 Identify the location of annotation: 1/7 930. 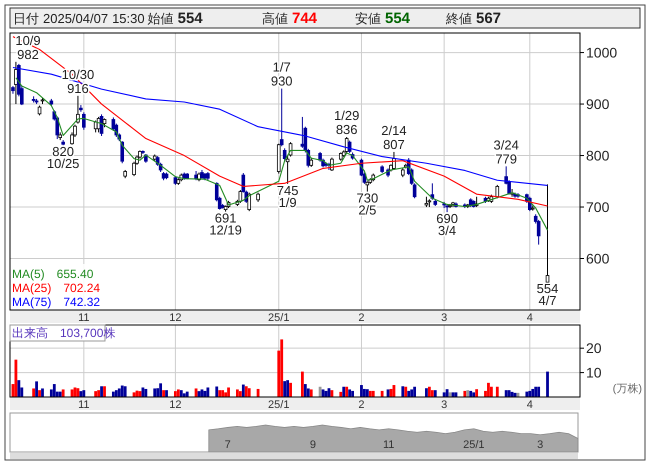
(281, 74).